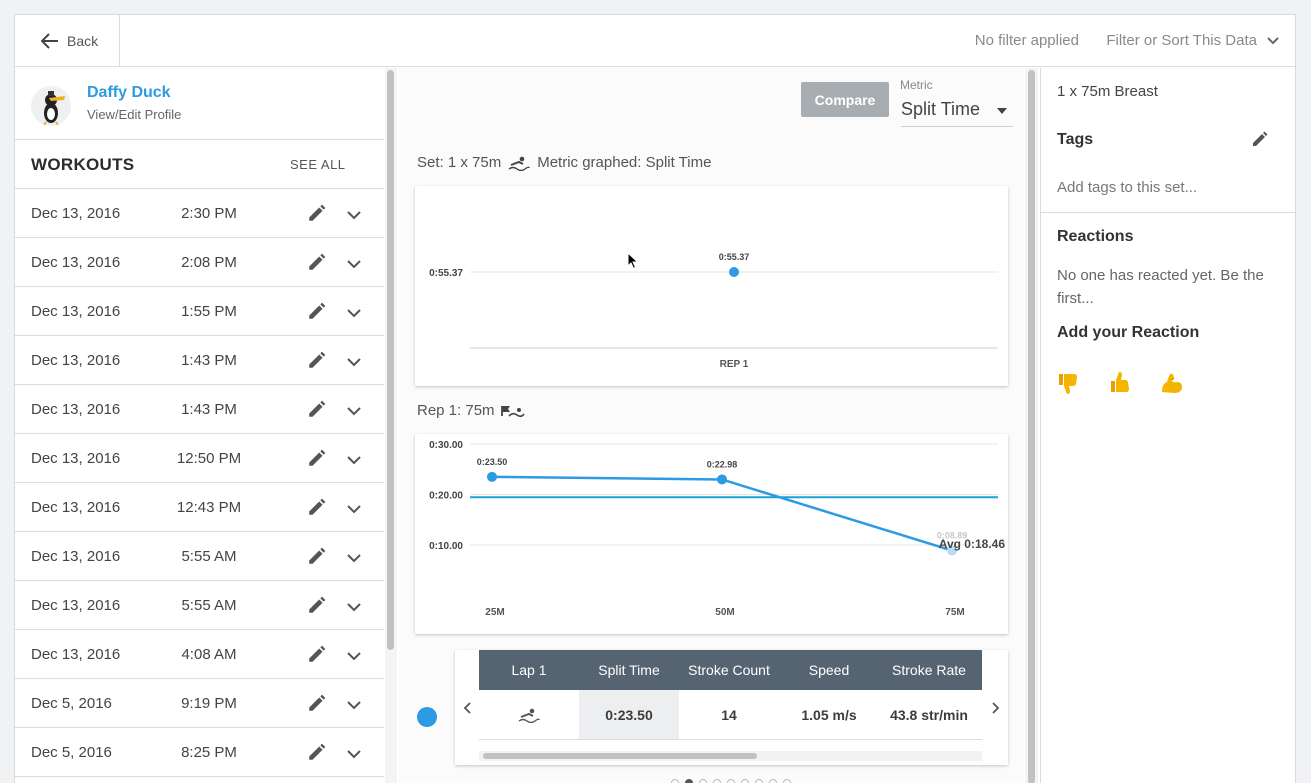 This screenshot has width=1311, height=783. I want to click on filter-sort-button: Filter or Sort This Data, so click(1192, 40).